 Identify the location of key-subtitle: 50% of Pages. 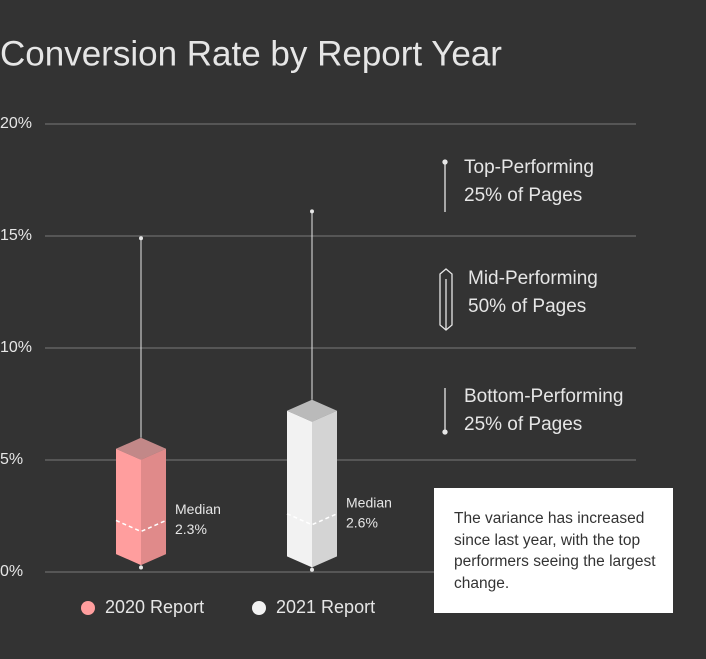
(527, 306).